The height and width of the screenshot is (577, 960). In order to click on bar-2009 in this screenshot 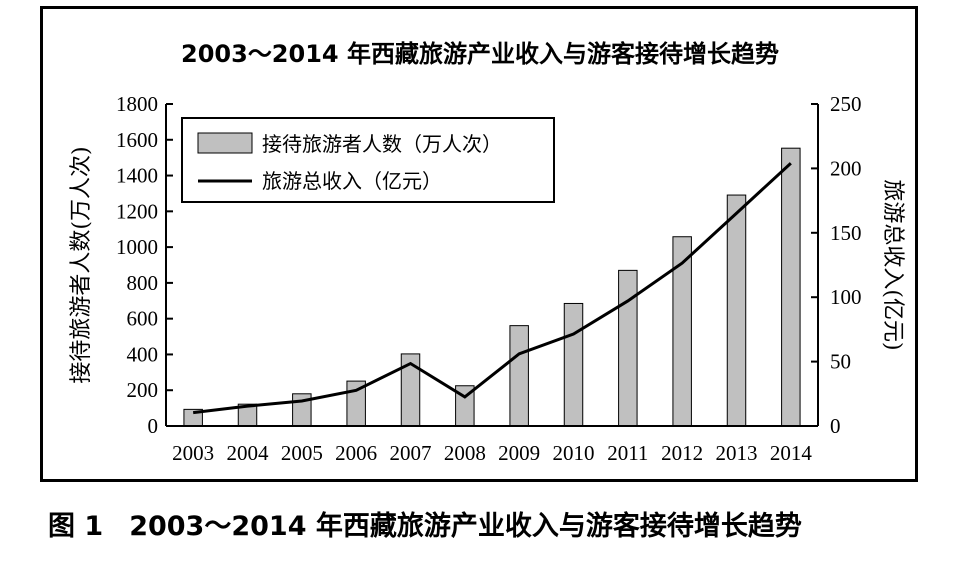, I will do `click(519, 376)`.